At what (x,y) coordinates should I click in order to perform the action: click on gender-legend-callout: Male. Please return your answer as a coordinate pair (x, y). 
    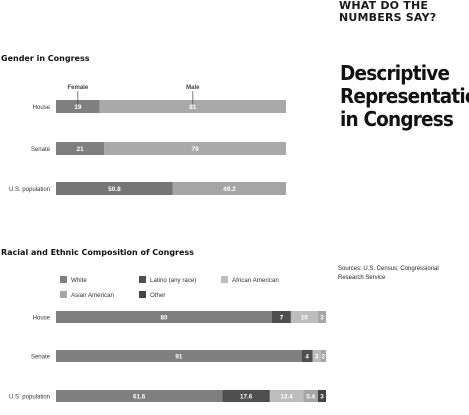
    Looking at the image, I should click on (193, 88).